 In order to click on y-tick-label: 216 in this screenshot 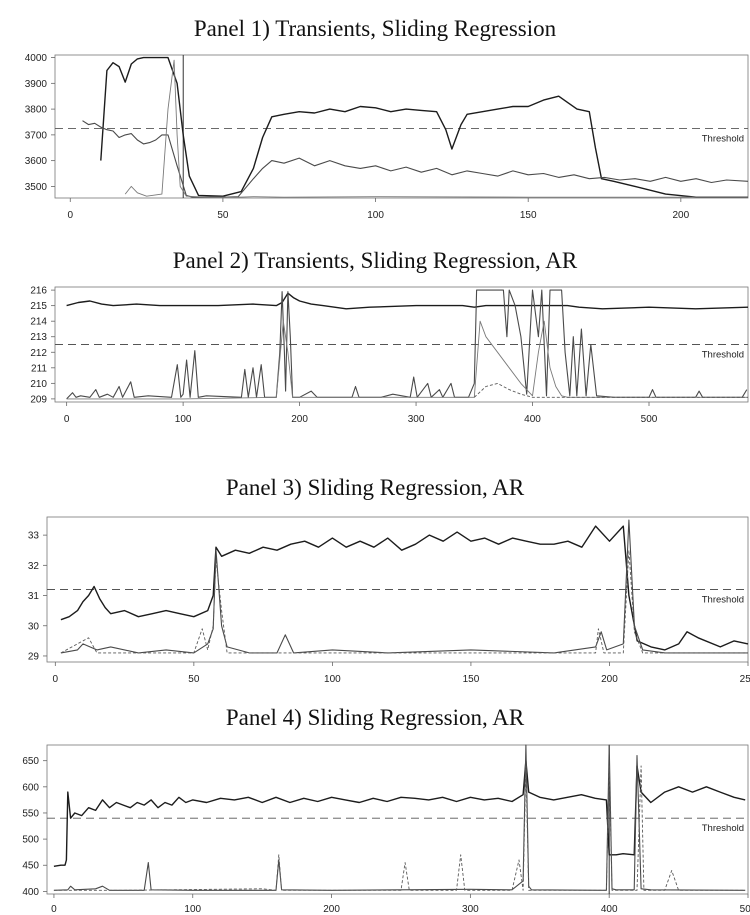, I will do `click(38, 291)`.